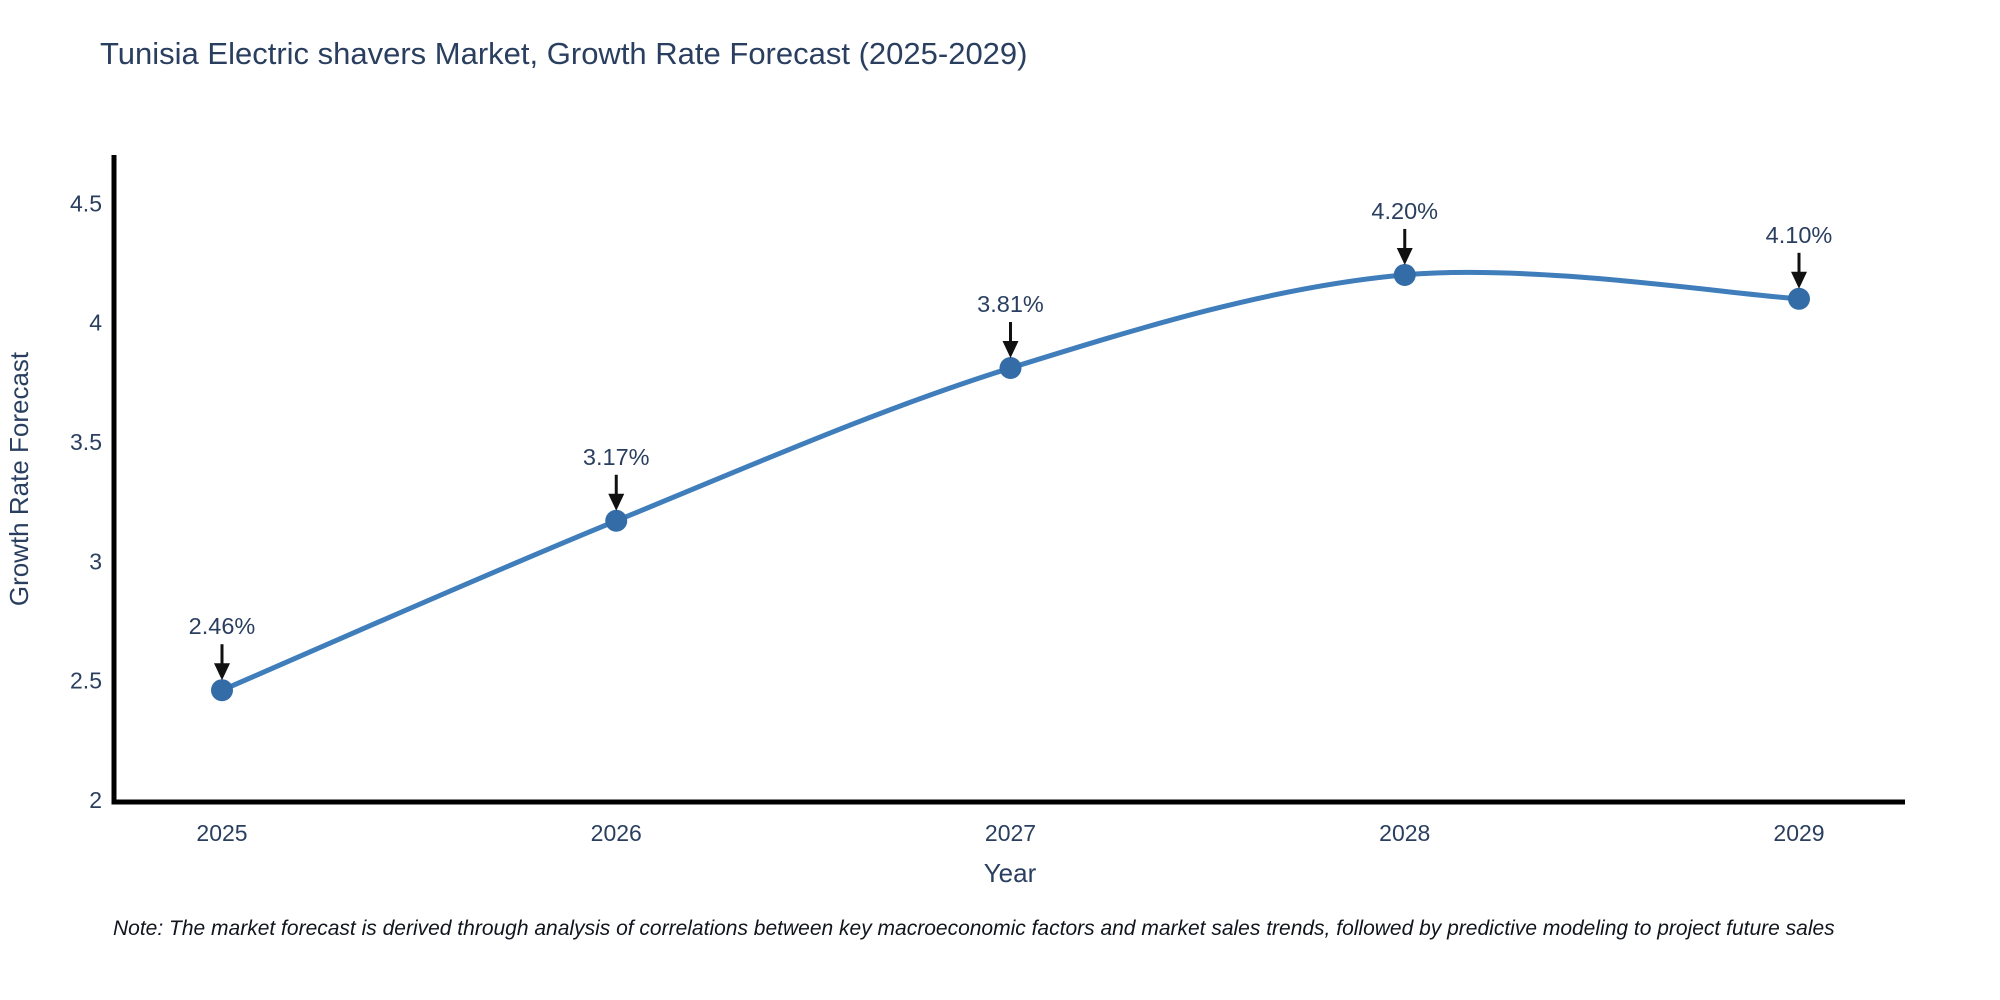  Describe the element at coordinates (1799, 235) in the screenshot. I see `annotation-label: 4.10%` at that location.